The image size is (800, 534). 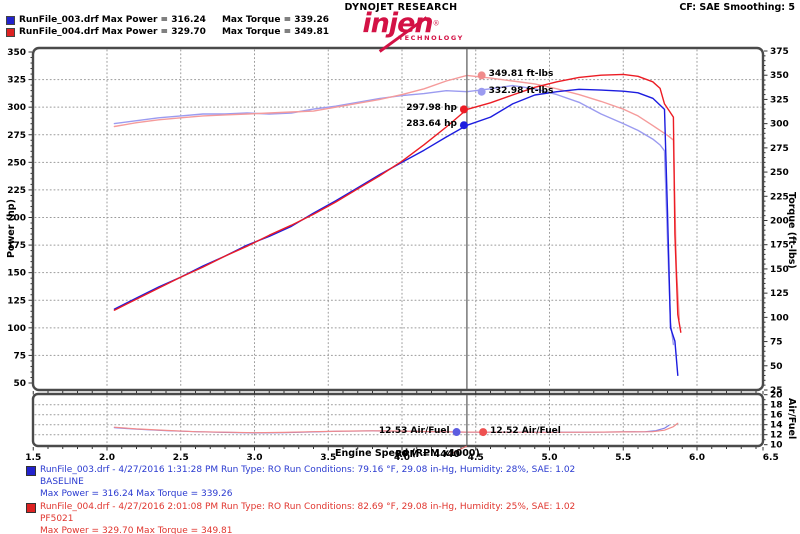 I want to click on svg-text: 18, so click(x=776, y=406).